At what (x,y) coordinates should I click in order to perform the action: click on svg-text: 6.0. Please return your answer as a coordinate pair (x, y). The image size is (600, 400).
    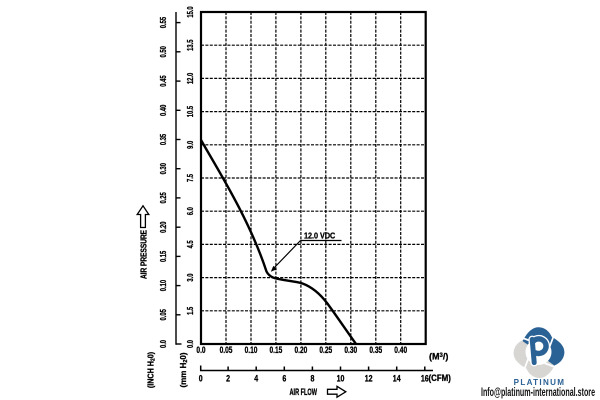
    Looking at the image, I should click on (190, 211).